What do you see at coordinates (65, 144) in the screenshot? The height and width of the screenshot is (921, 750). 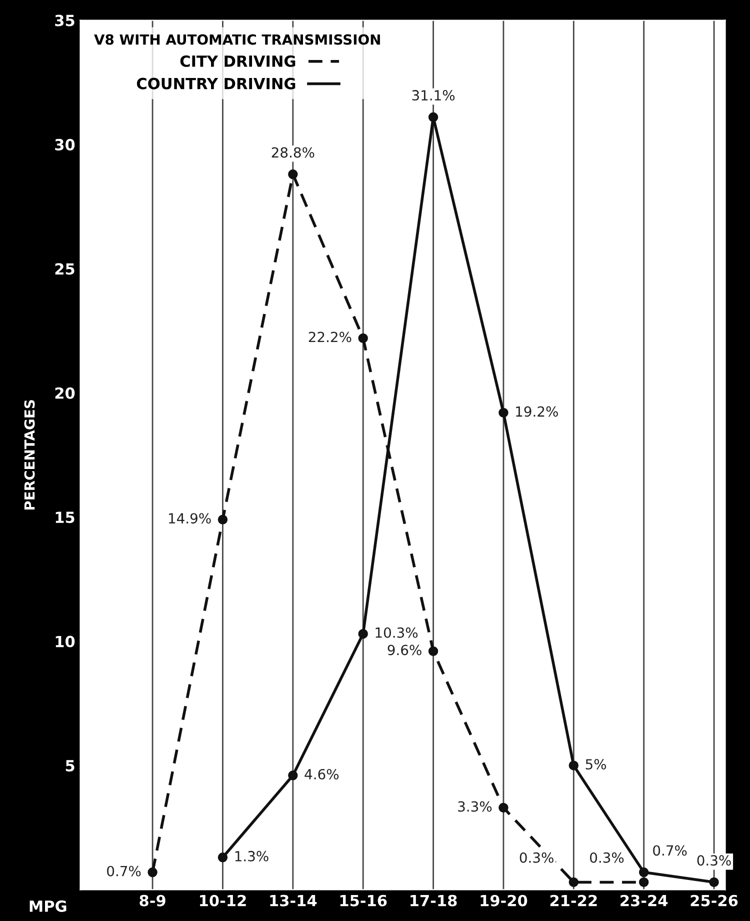 I see `y-tick-label: 30` at bounding box center [65, 144].